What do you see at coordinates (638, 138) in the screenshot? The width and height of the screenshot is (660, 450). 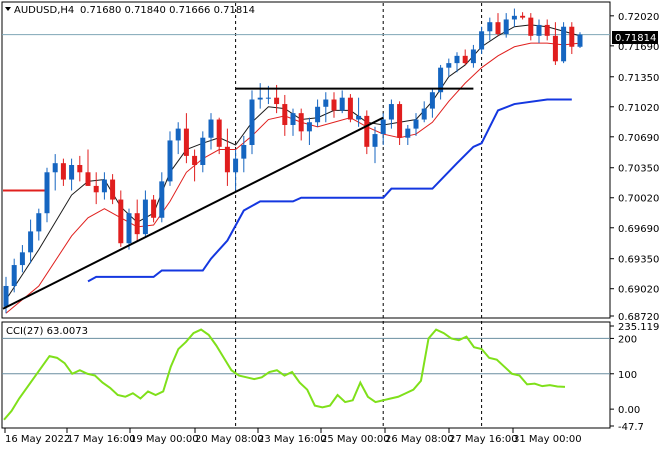 I see `price-tick-label: 0.70690` at bounding box center [638, 138].